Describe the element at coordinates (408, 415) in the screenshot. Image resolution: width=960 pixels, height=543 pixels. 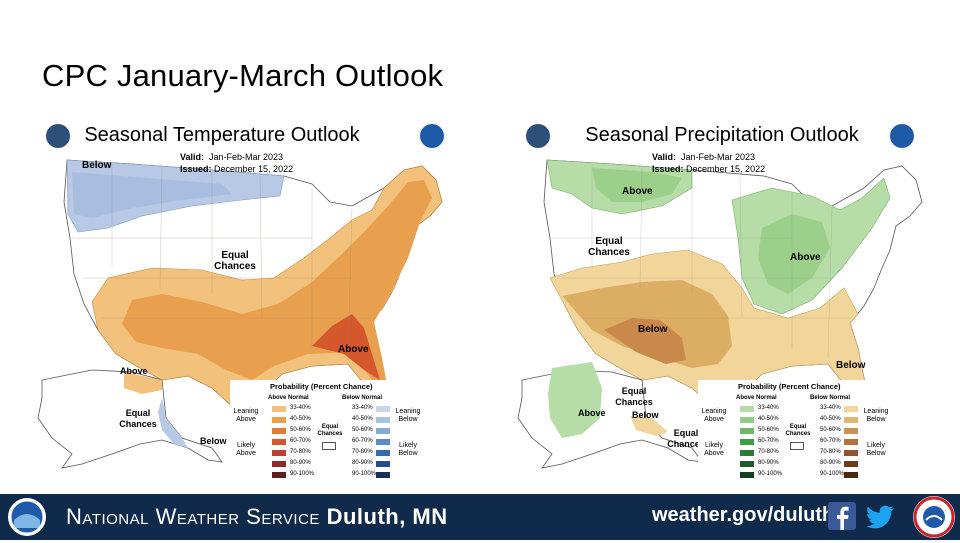
I see `legend-leaning-below: Leaning Below` at that location.